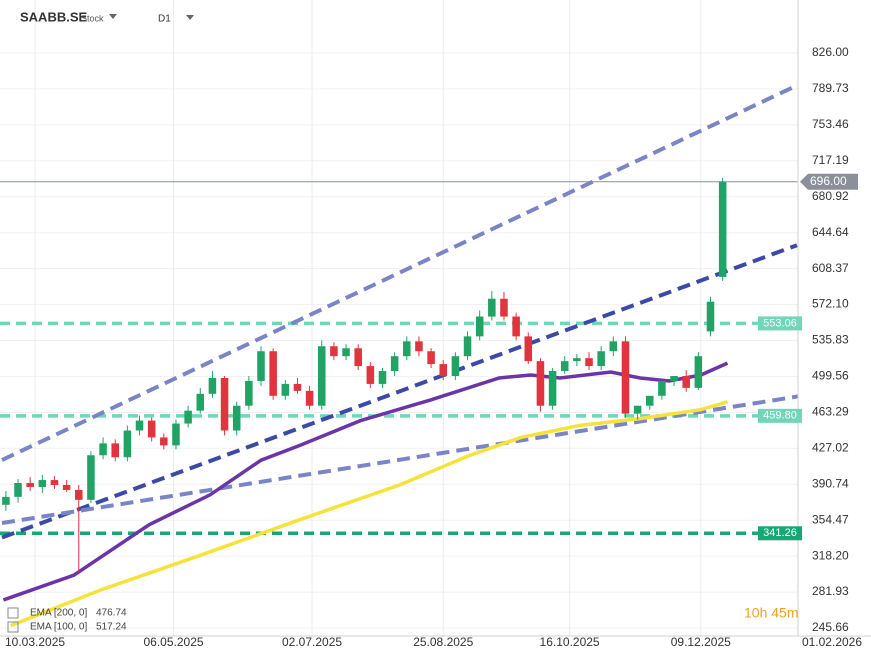 This screenshot has width=871, height=659. What do you see at coordinates (830, 627) in the screenshot?
I see `y-tick-label: 245.66` at bounding box center [830, 627].